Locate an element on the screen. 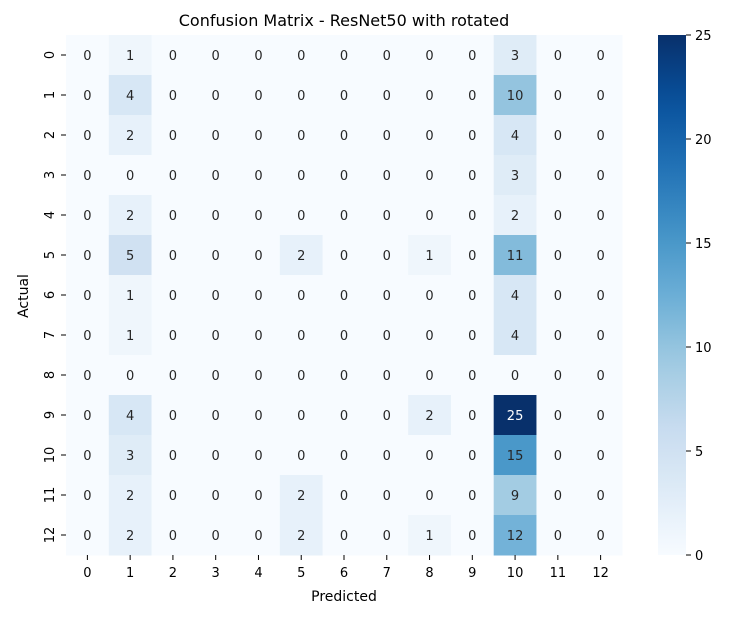  cell-value-label: 5 is located at coordinates (130, 256).